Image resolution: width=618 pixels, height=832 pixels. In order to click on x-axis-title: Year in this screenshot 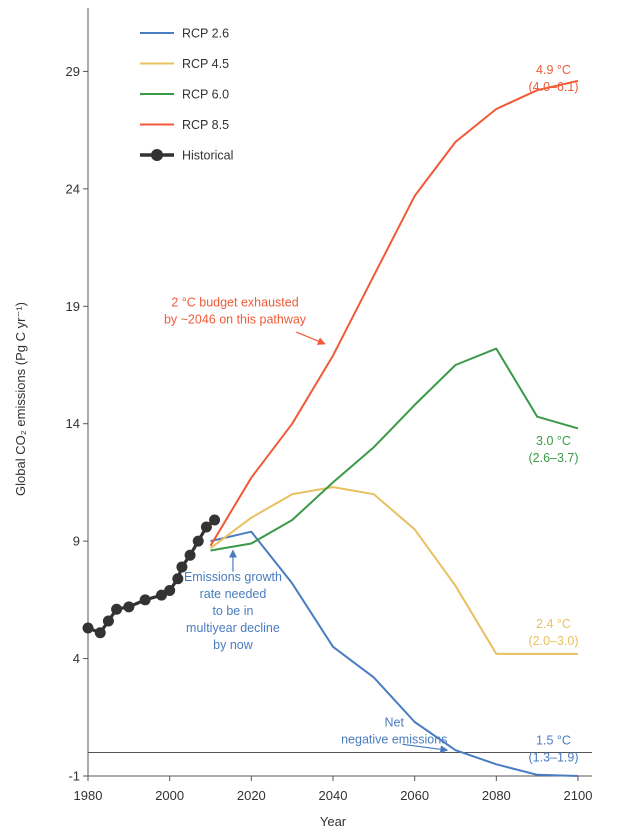, I will do `click(333, 821)`.